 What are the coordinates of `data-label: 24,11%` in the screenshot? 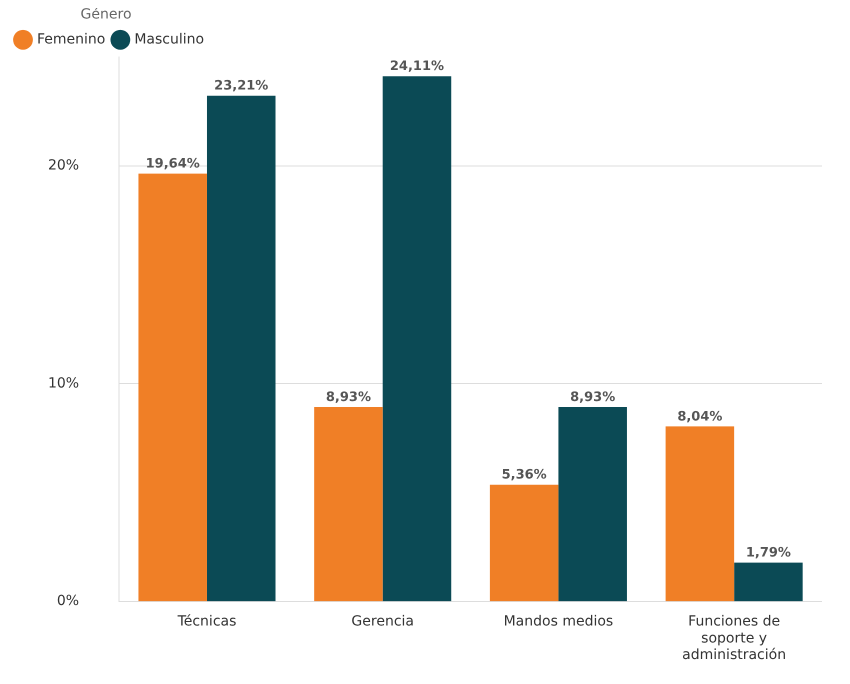 It's located at (417, 66).